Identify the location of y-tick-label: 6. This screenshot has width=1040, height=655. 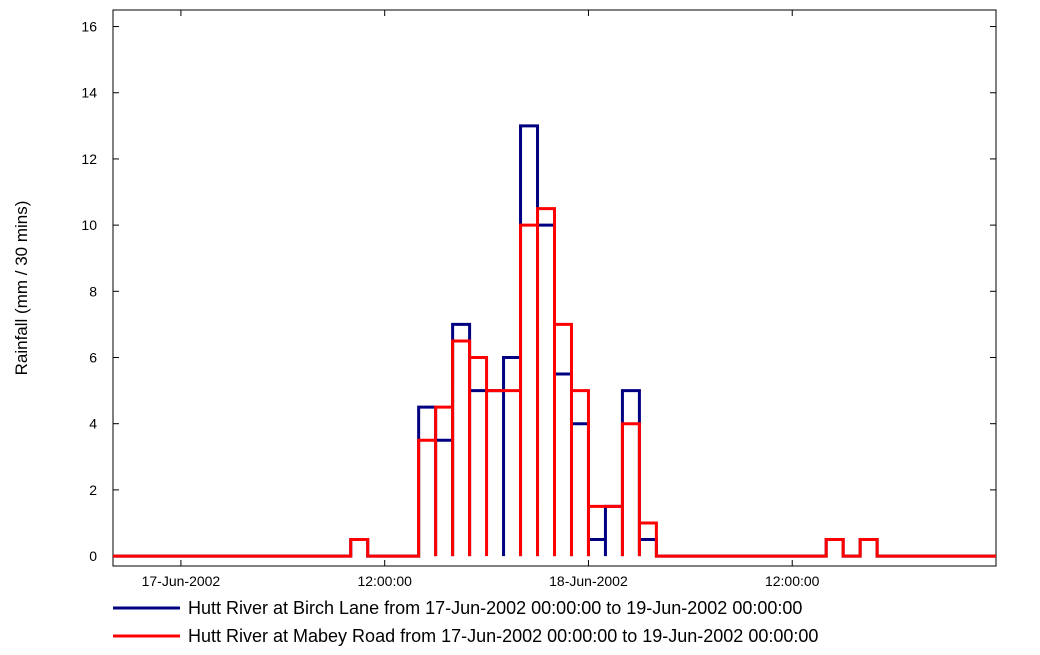
(93, 358).